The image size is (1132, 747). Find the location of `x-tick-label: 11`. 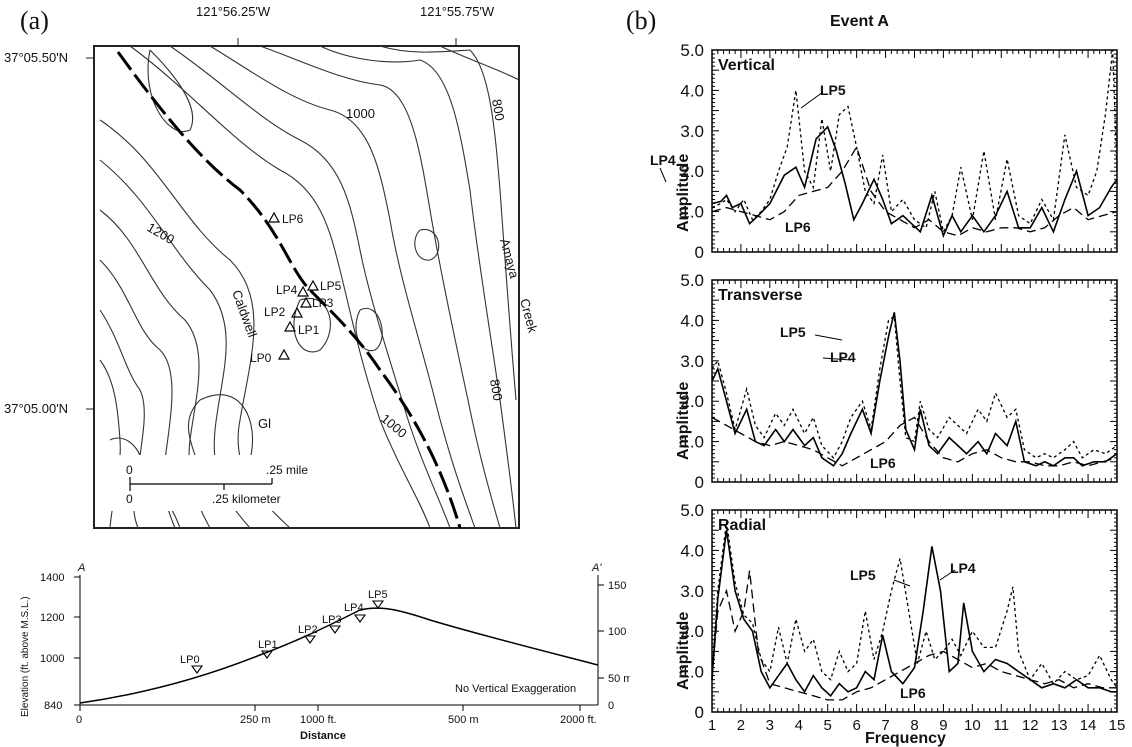

x-tick-label: 11 is located at coordinates (1001, 725).